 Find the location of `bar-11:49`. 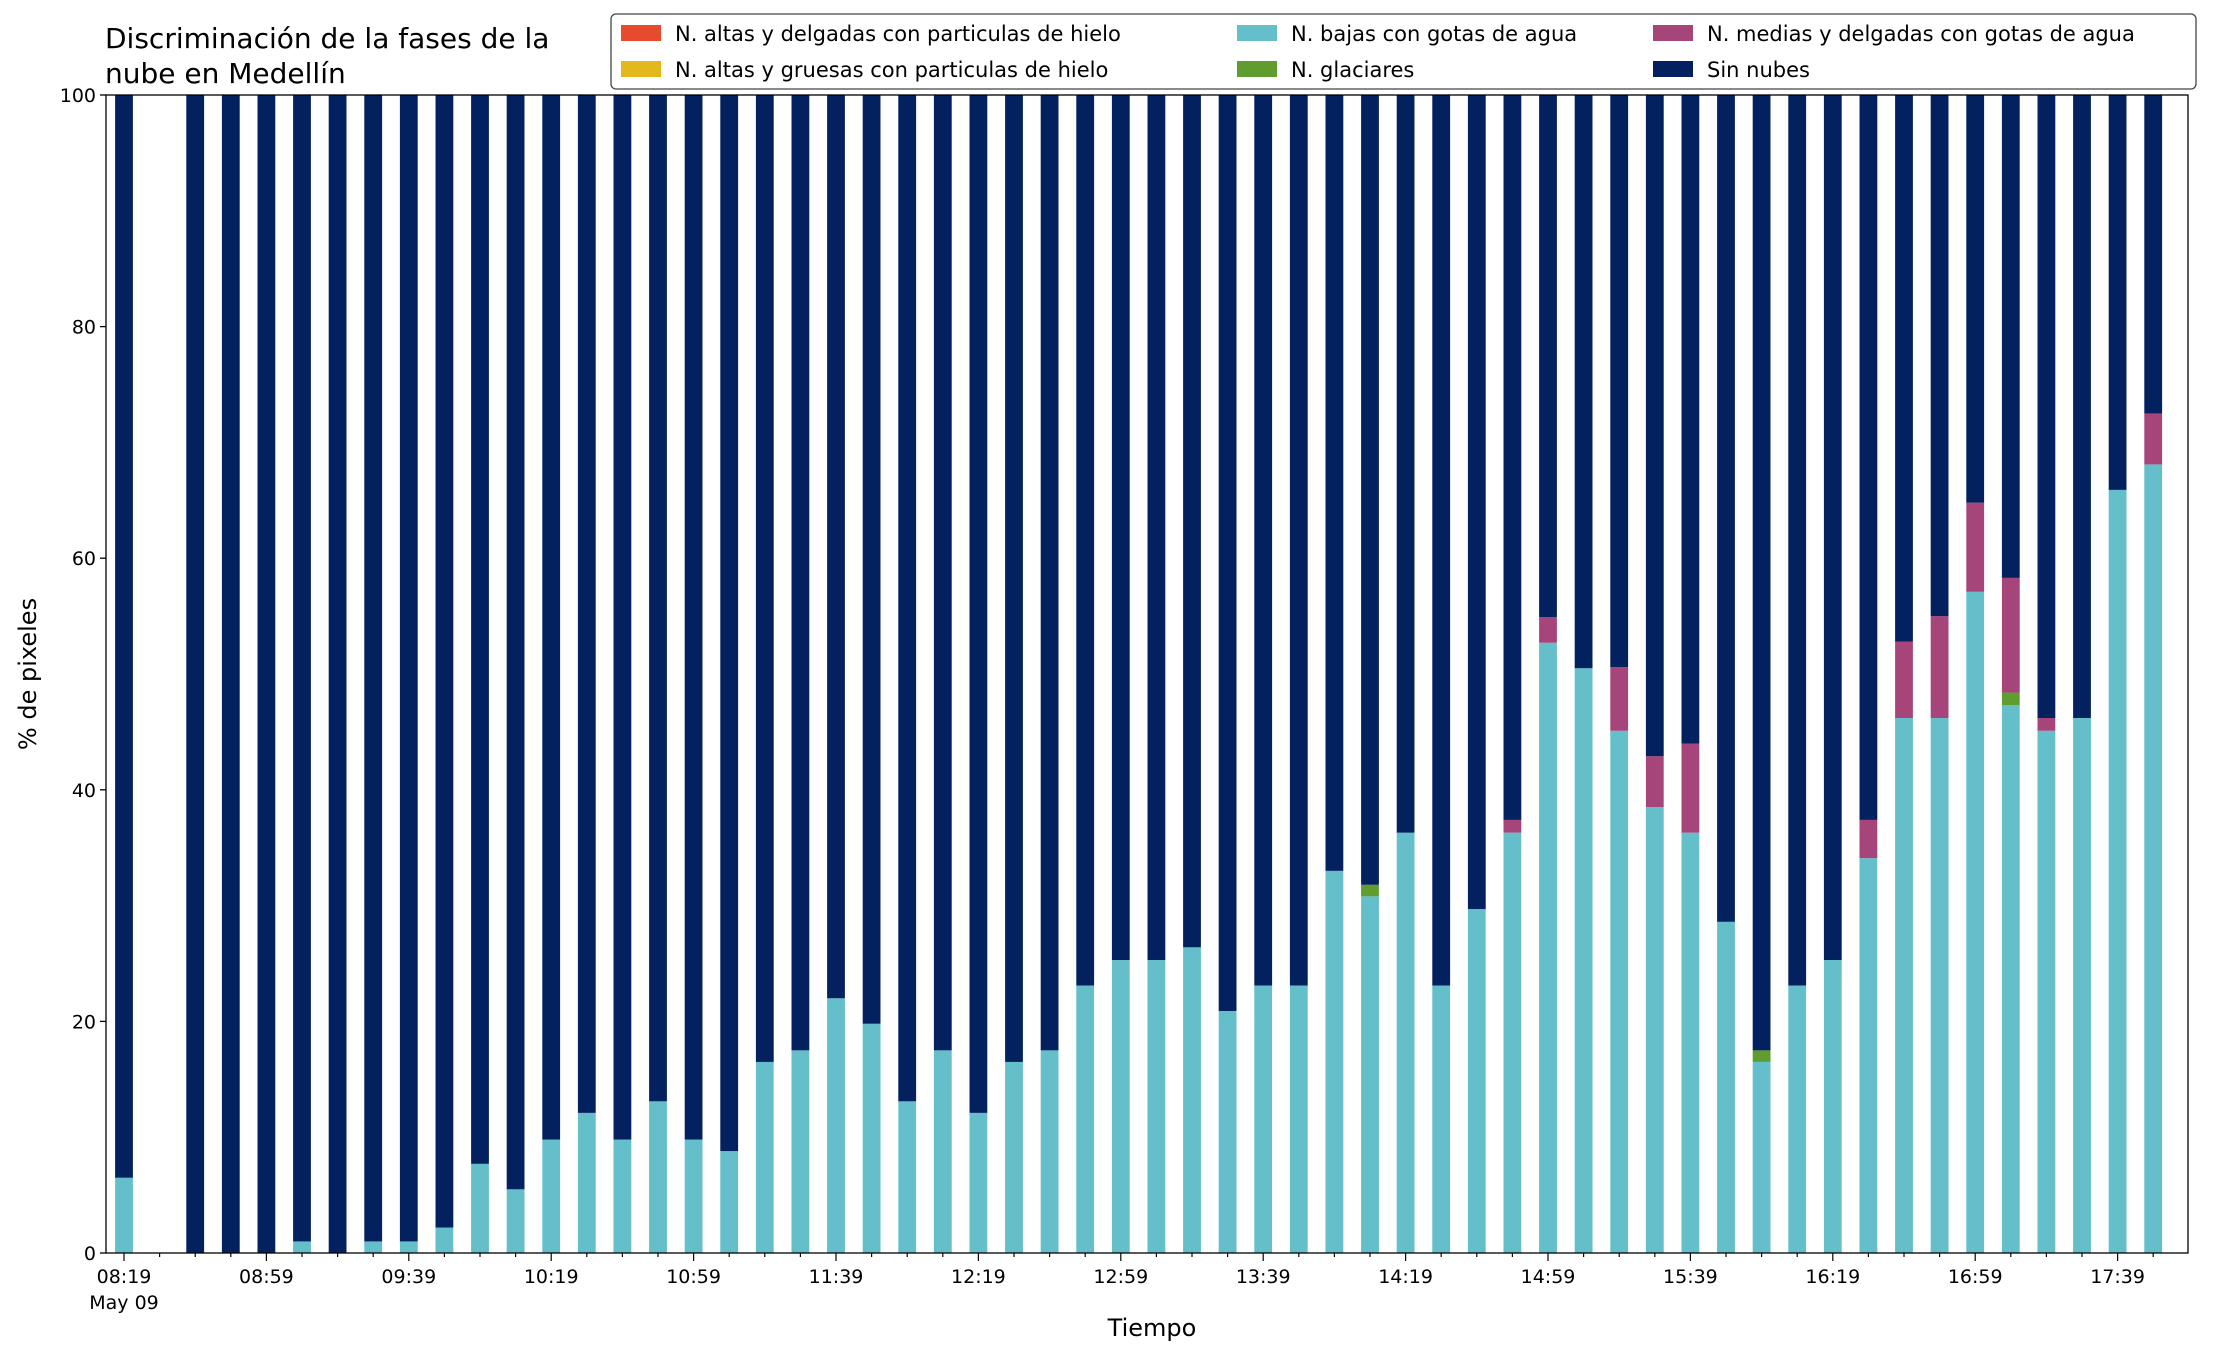

bar-11:49 is located at coordinates (871, 674).